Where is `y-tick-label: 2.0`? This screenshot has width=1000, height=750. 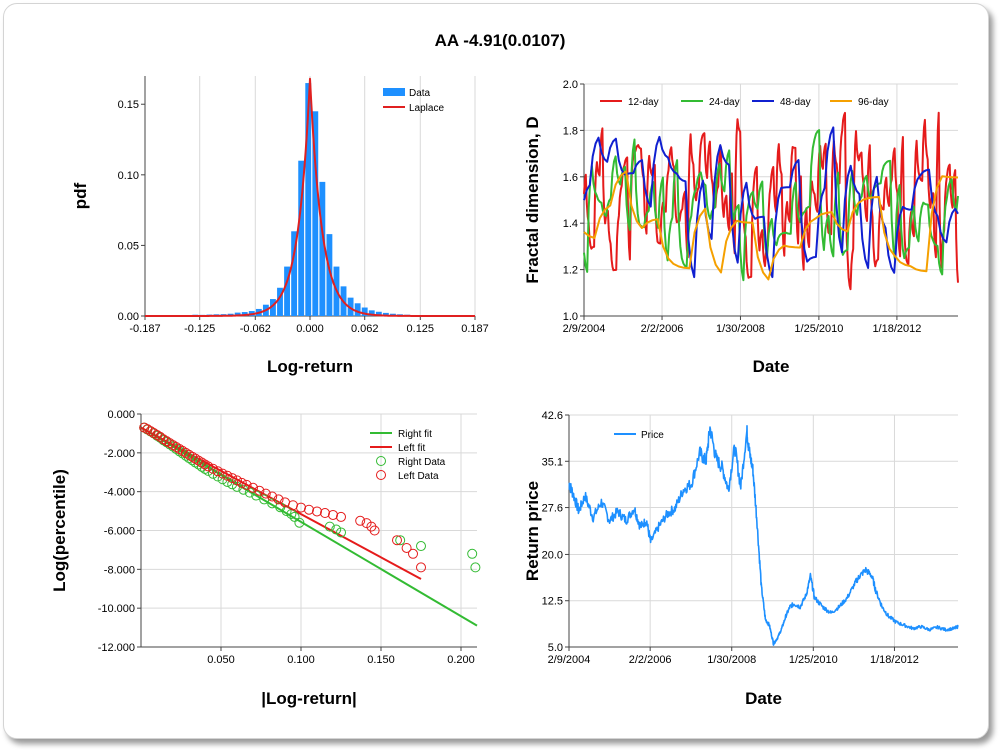 y-tick-label: 2.0 is located at coordinates (570, 85).